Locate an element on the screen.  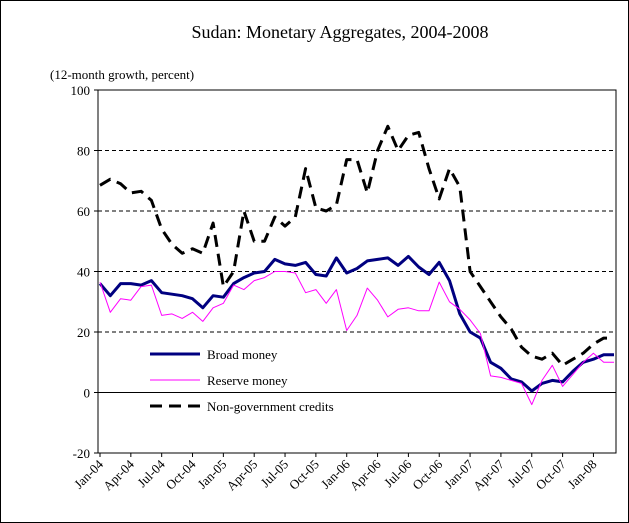
legend-label: Reserve money is located at coordinates (247, 380).